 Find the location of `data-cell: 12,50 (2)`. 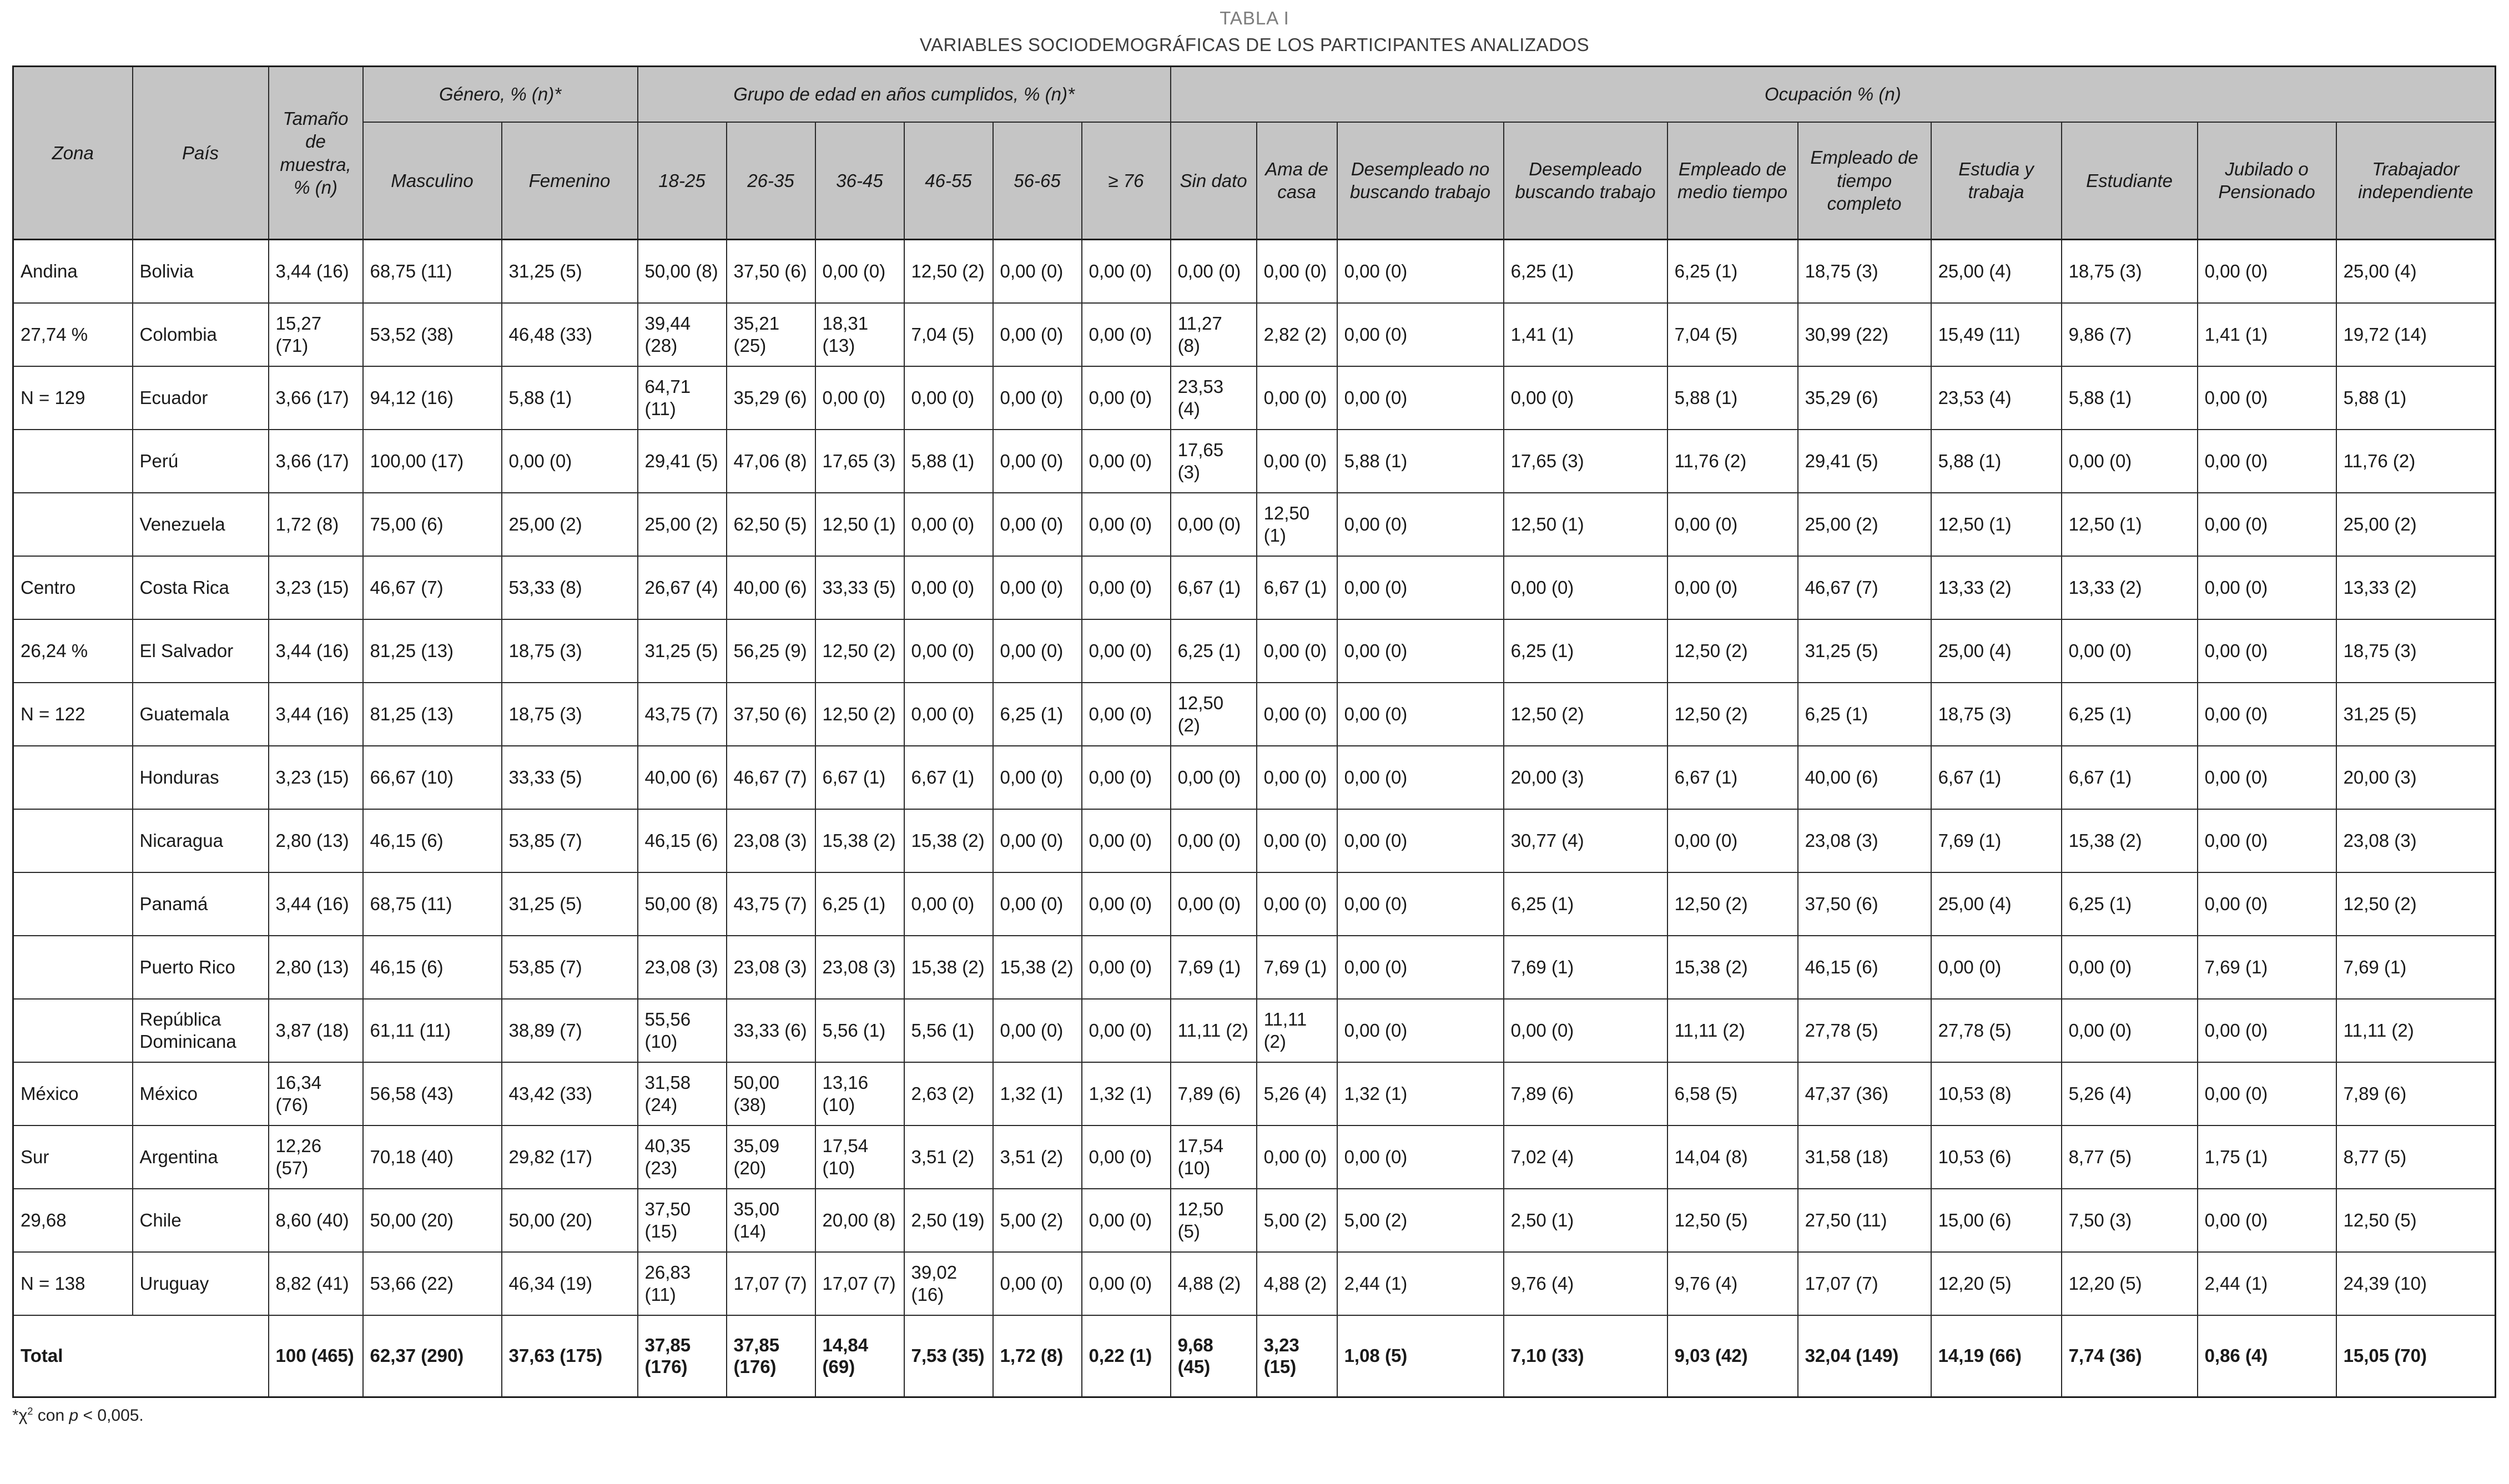

data-cell: 12,50 (2) is located at coordinates (859, 650).